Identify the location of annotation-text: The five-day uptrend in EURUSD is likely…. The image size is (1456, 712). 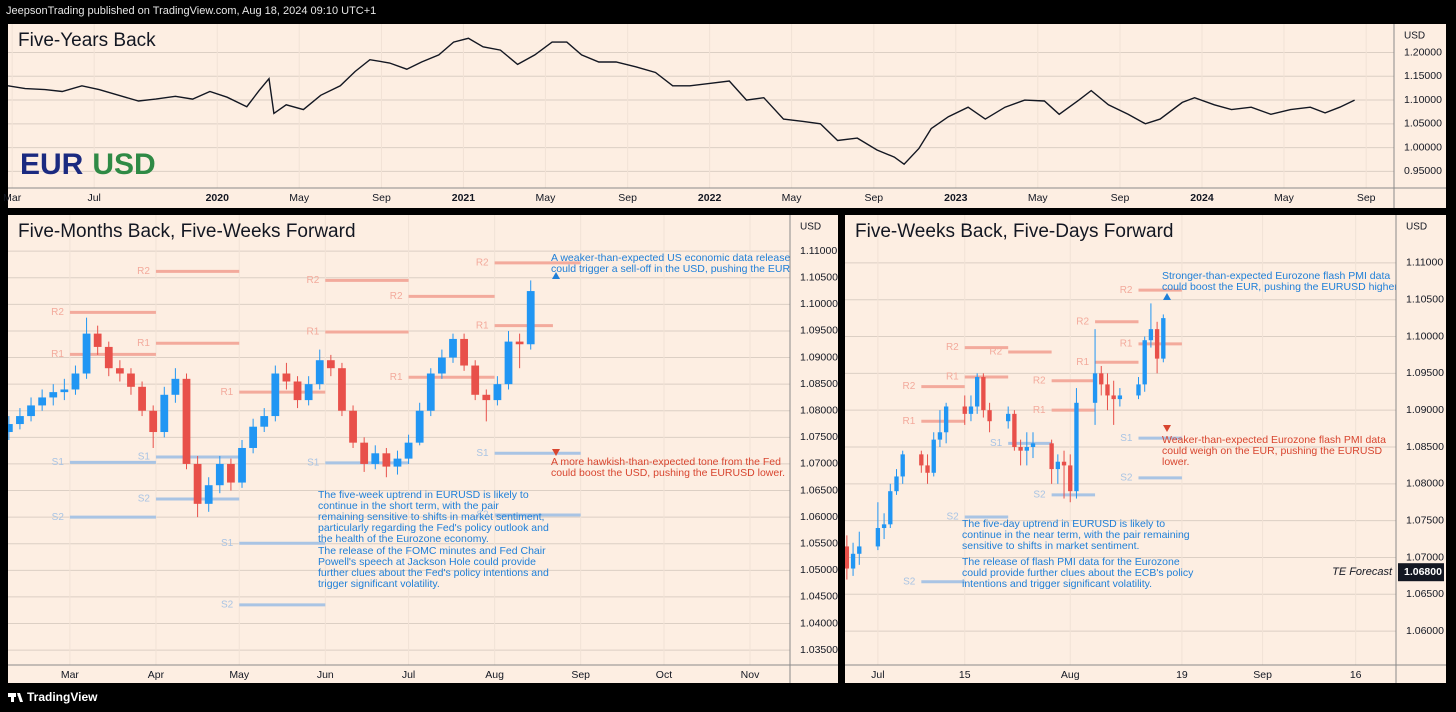
(1063, 524).